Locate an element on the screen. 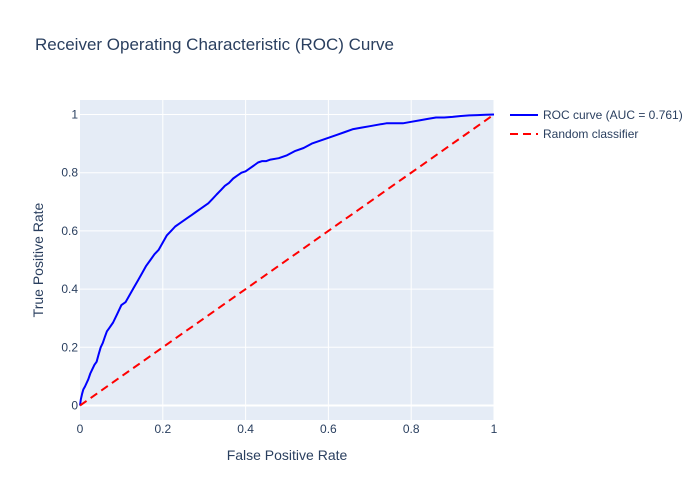  x-axis-title: False Positive Rate is located at coordinates (287, 455).